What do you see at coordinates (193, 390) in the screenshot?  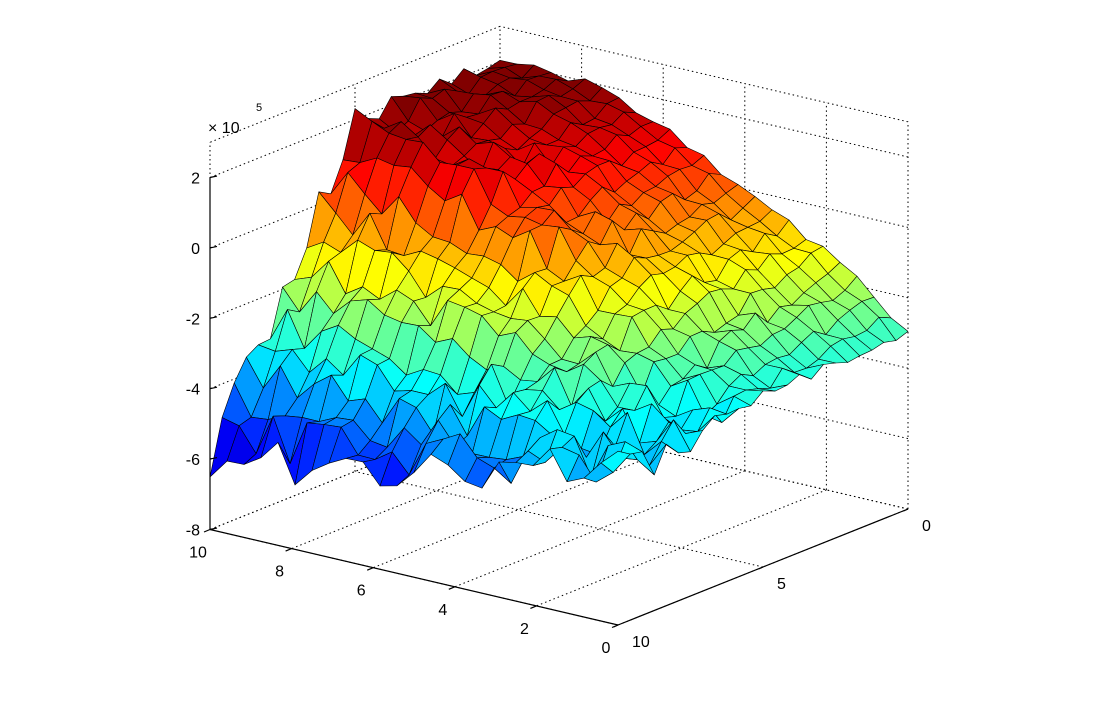 I see `z-tick-label: -4` at bounding box center [193, 390].